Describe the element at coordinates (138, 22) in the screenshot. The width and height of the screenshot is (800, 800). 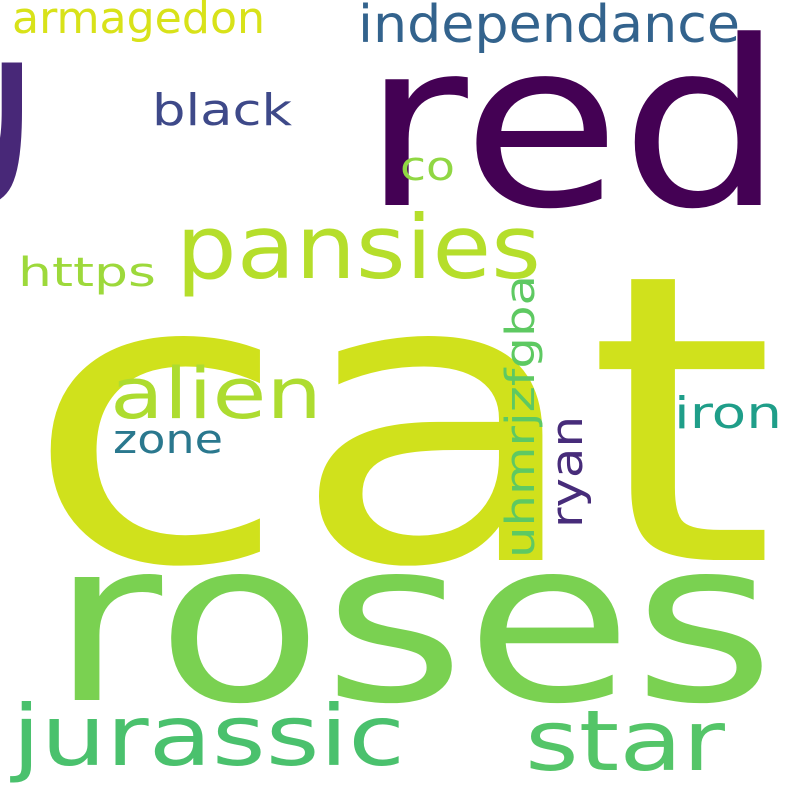
I see `word-armagedon: armagedon` at that location.